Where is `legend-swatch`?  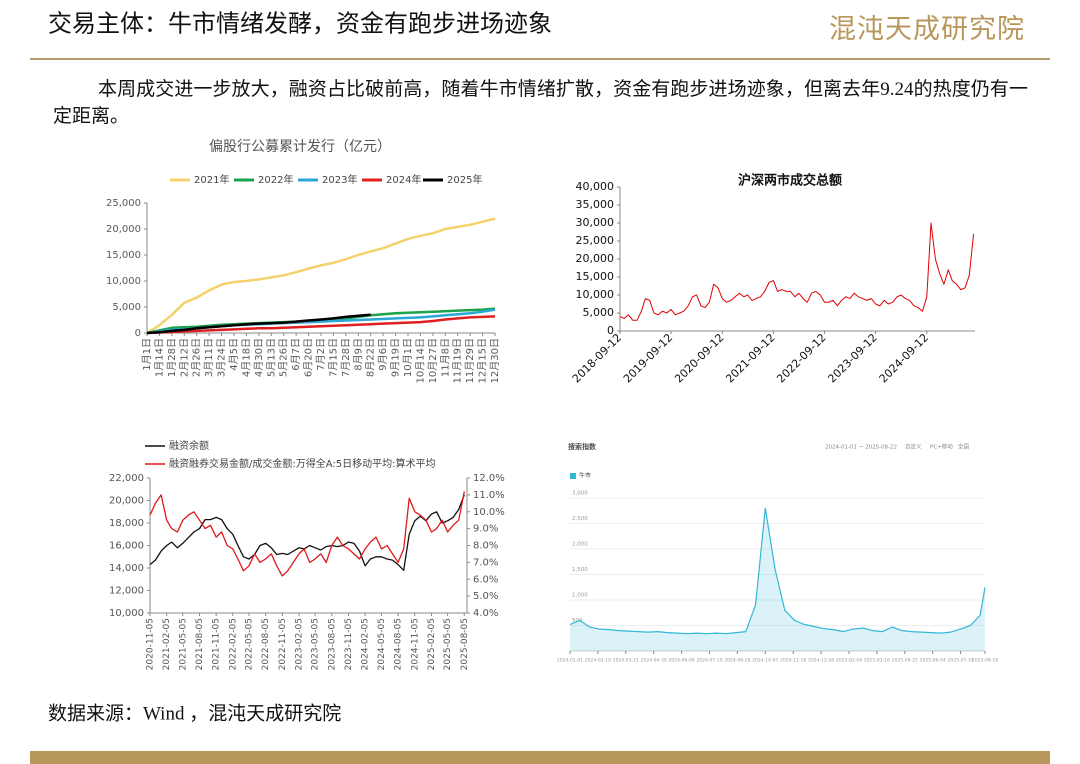 legend-swatch is located at coordinates (573, 476).